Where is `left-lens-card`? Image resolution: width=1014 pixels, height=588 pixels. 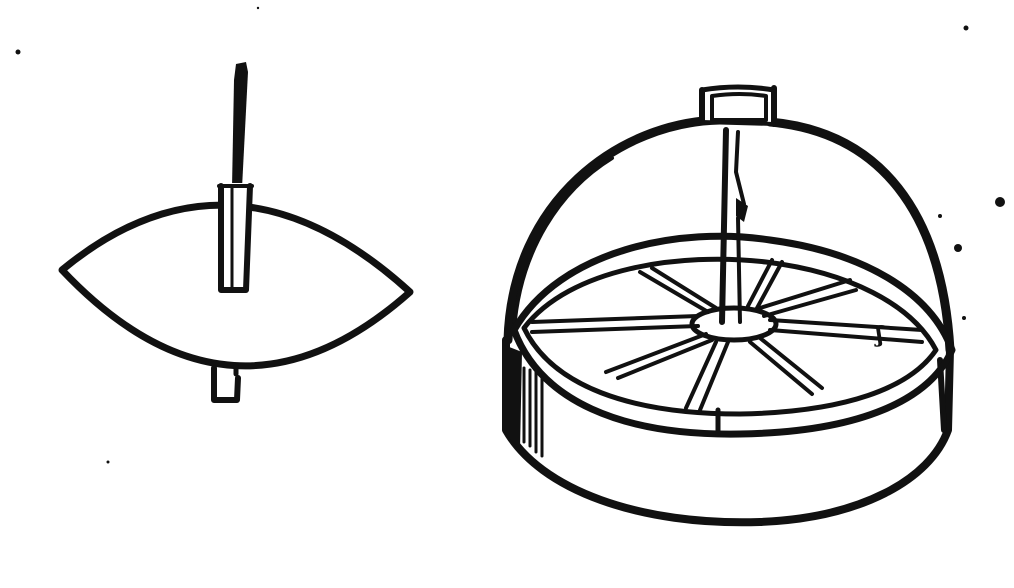 left-lens-card is located at coordinates (236, 285).